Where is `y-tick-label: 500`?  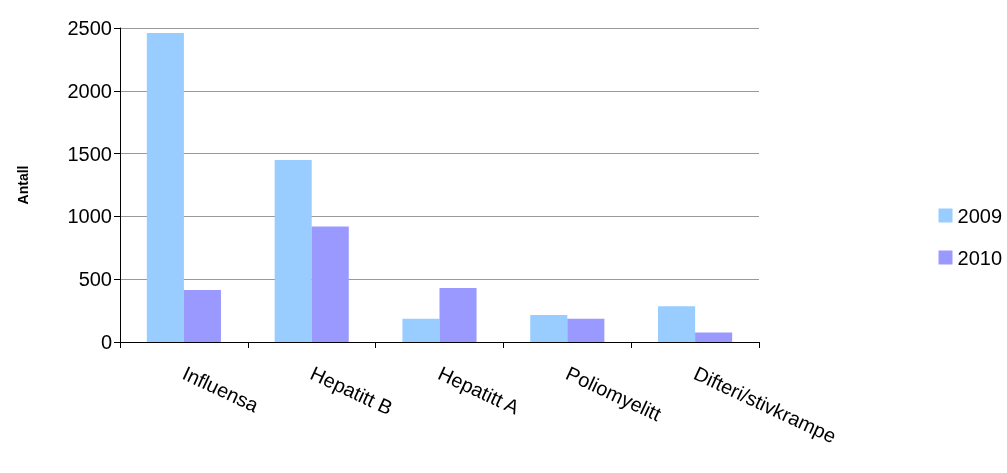
y-tick-label: 500 is located at coordinates (95, 279).